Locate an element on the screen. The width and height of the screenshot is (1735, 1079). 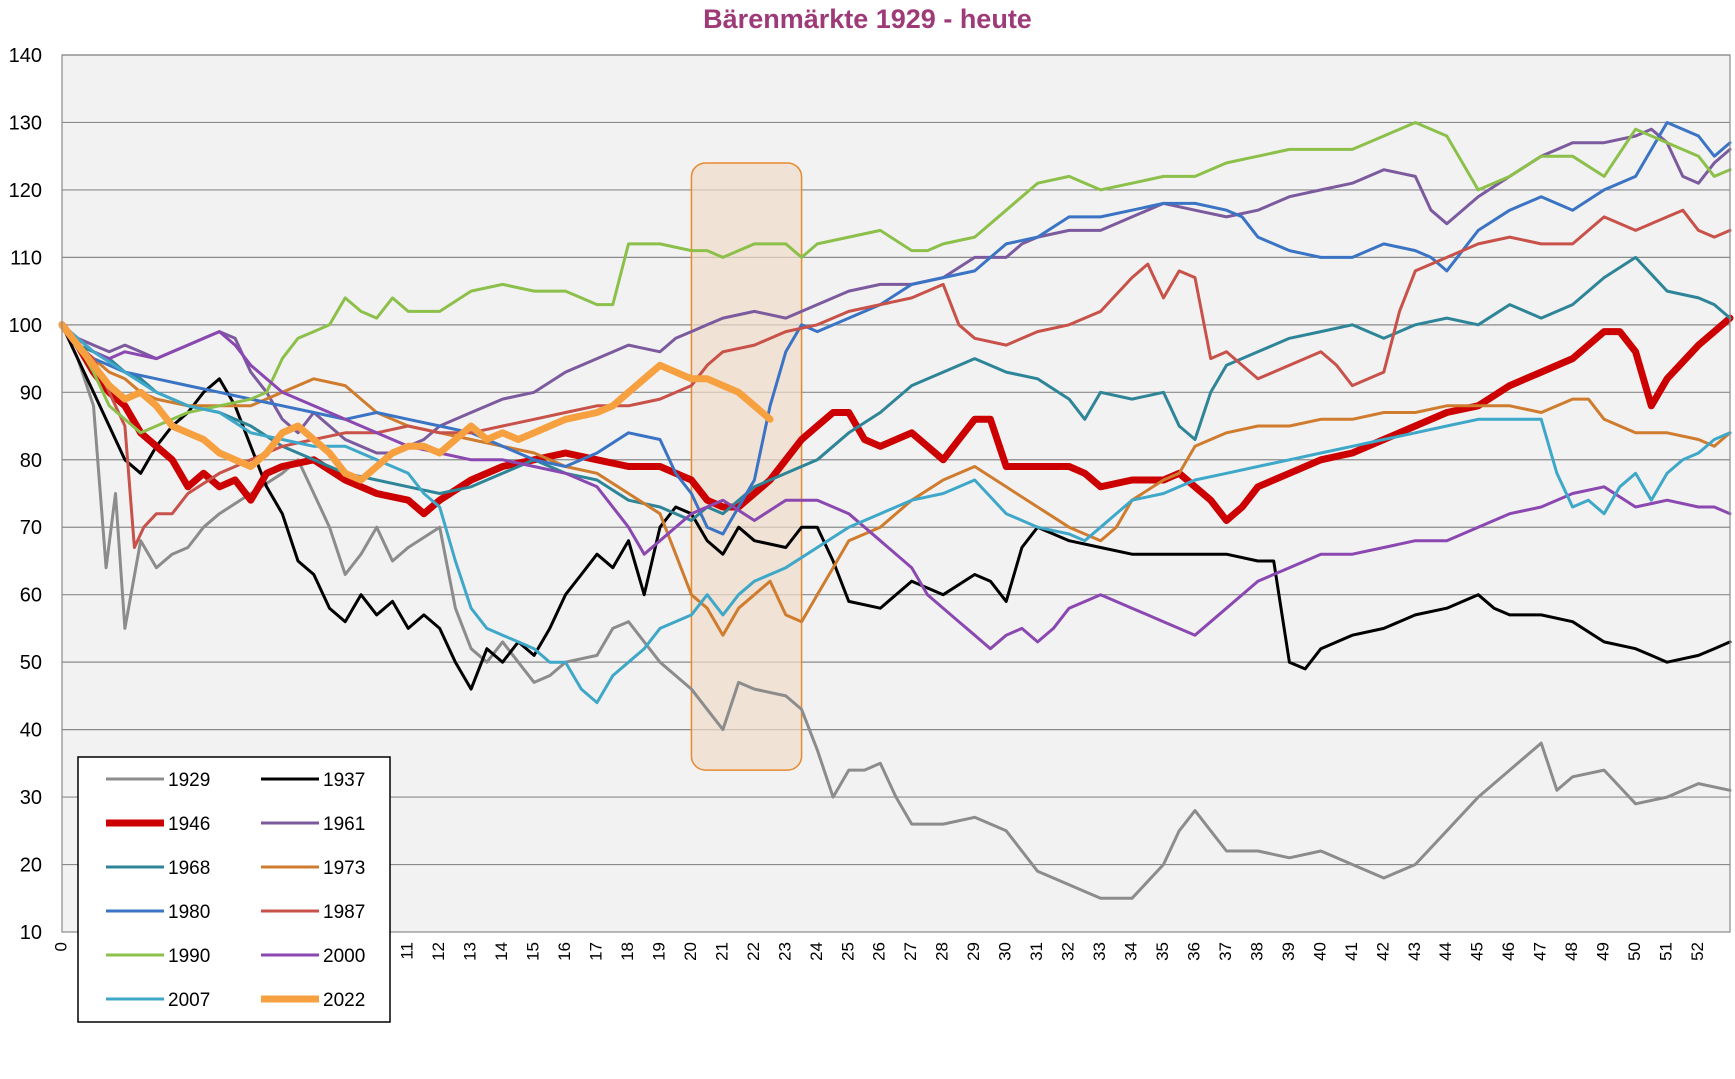
legend-label-1990: 1990 is located at coordinates (189, 956).